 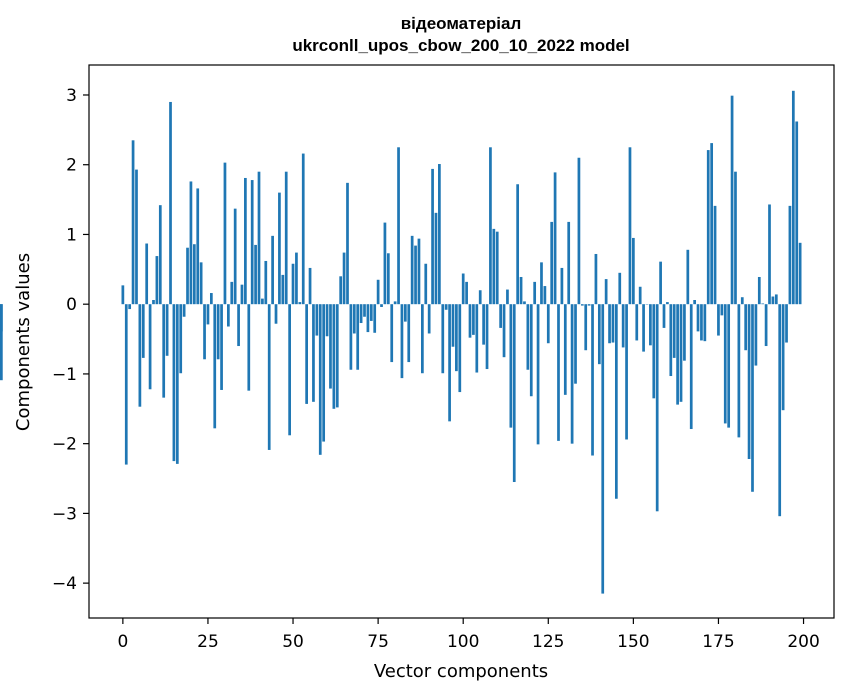 What do you see at coordinates (71, 305) in the screenshot?
I see `y-tick-label: 0` at bounding box center [71, 305].